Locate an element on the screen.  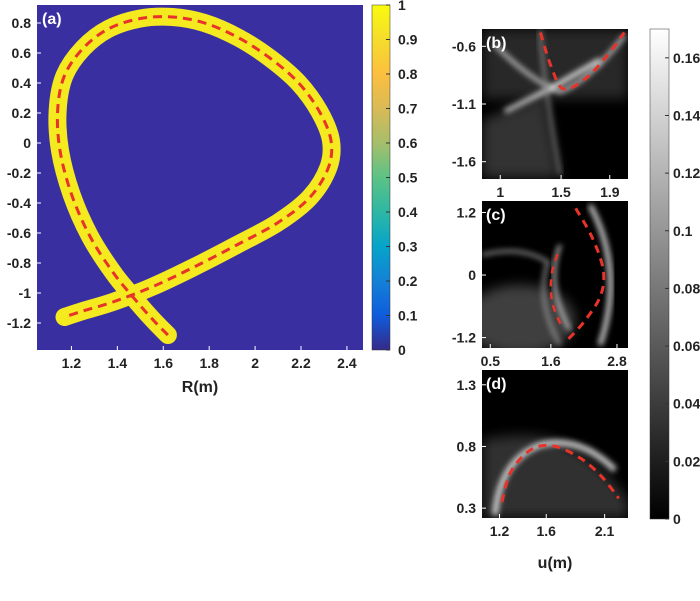
panel-b-y-tick-label: -1.6 is located at coordinates (464, 162).